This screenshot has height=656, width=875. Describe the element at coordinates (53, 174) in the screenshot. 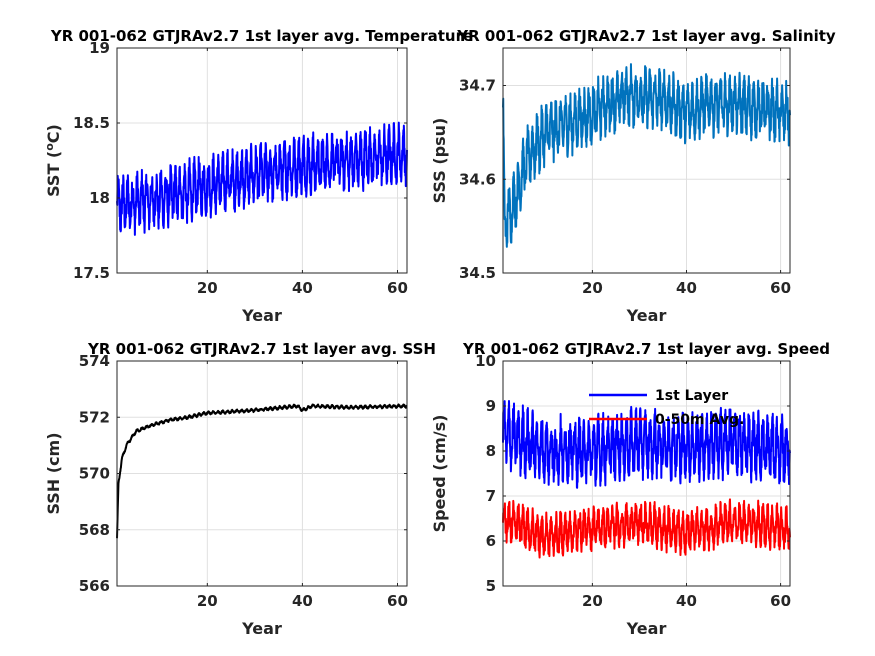

I see `y-axis-label-name: SST (` at that location.